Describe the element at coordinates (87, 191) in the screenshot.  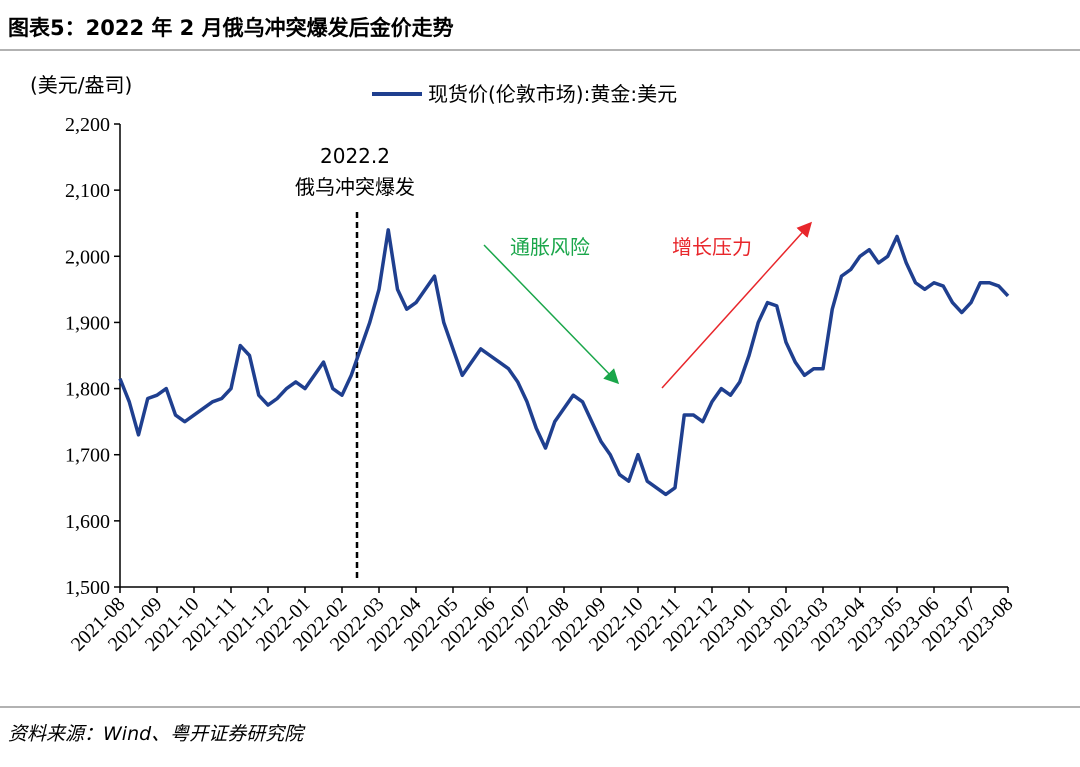
I see `y-tick-label: 2,100` at that location.